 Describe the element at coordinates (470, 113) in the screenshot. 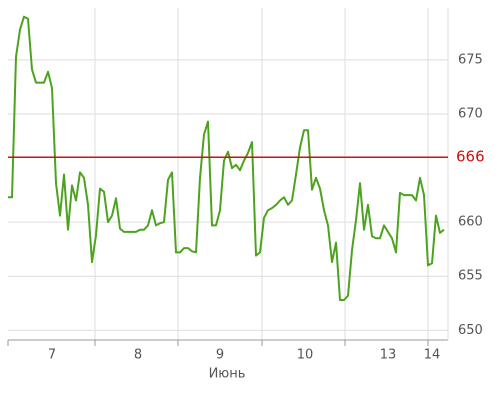

I see `y-tick-label: 670` at that location.